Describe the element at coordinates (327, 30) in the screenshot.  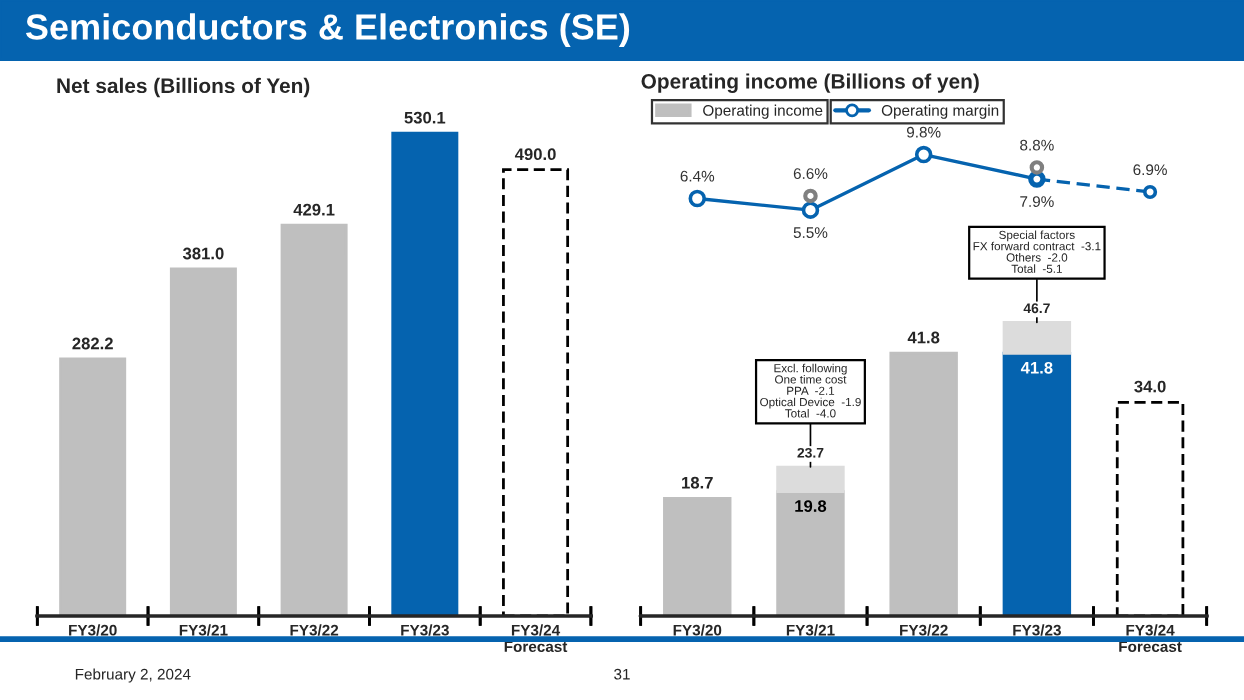
I see `chart-title: Semiconductors & Electronics (SE)` at that location.